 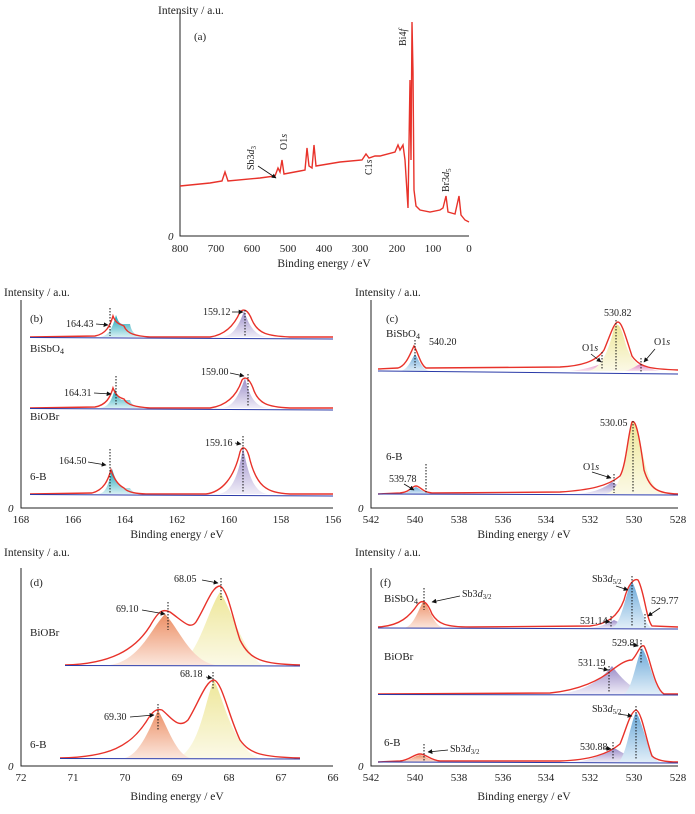 What do you see at coordinates (245, 393) in the screenshot?
I see `biobr-bi4f52-fill` at bounding box center [245, 393].